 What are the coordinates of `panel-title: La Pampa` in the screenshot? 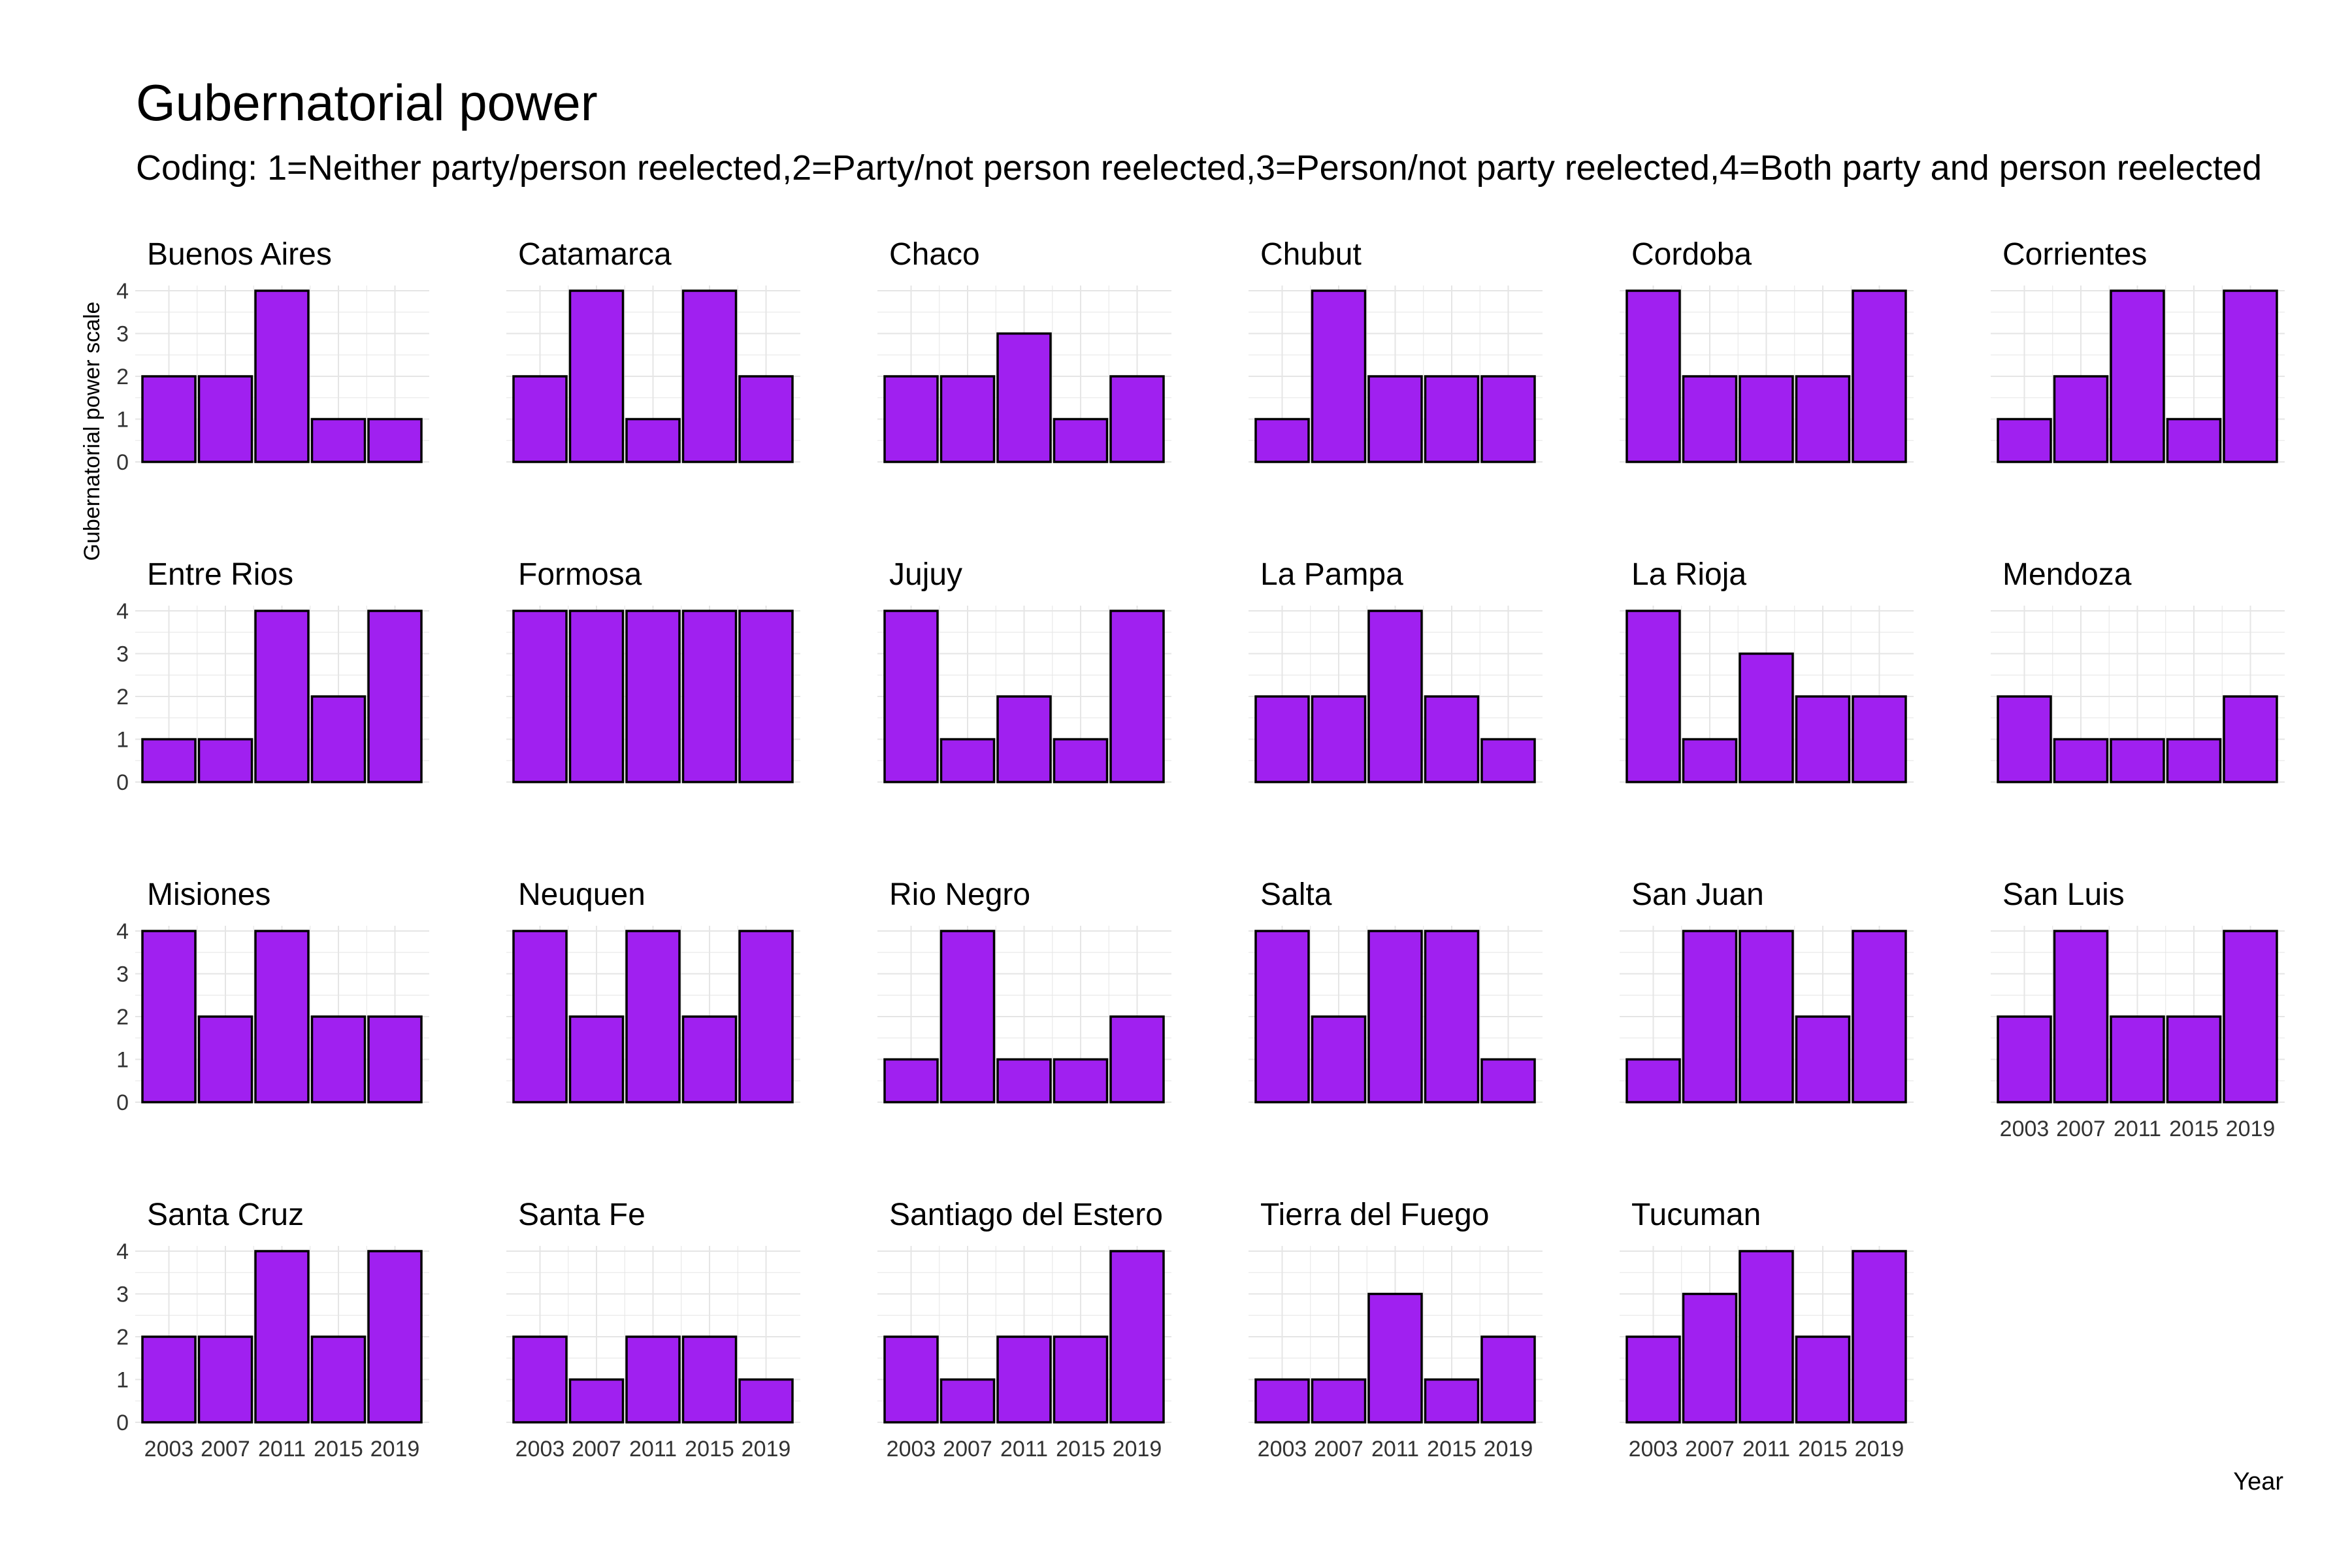 It's located at (1331, 574).